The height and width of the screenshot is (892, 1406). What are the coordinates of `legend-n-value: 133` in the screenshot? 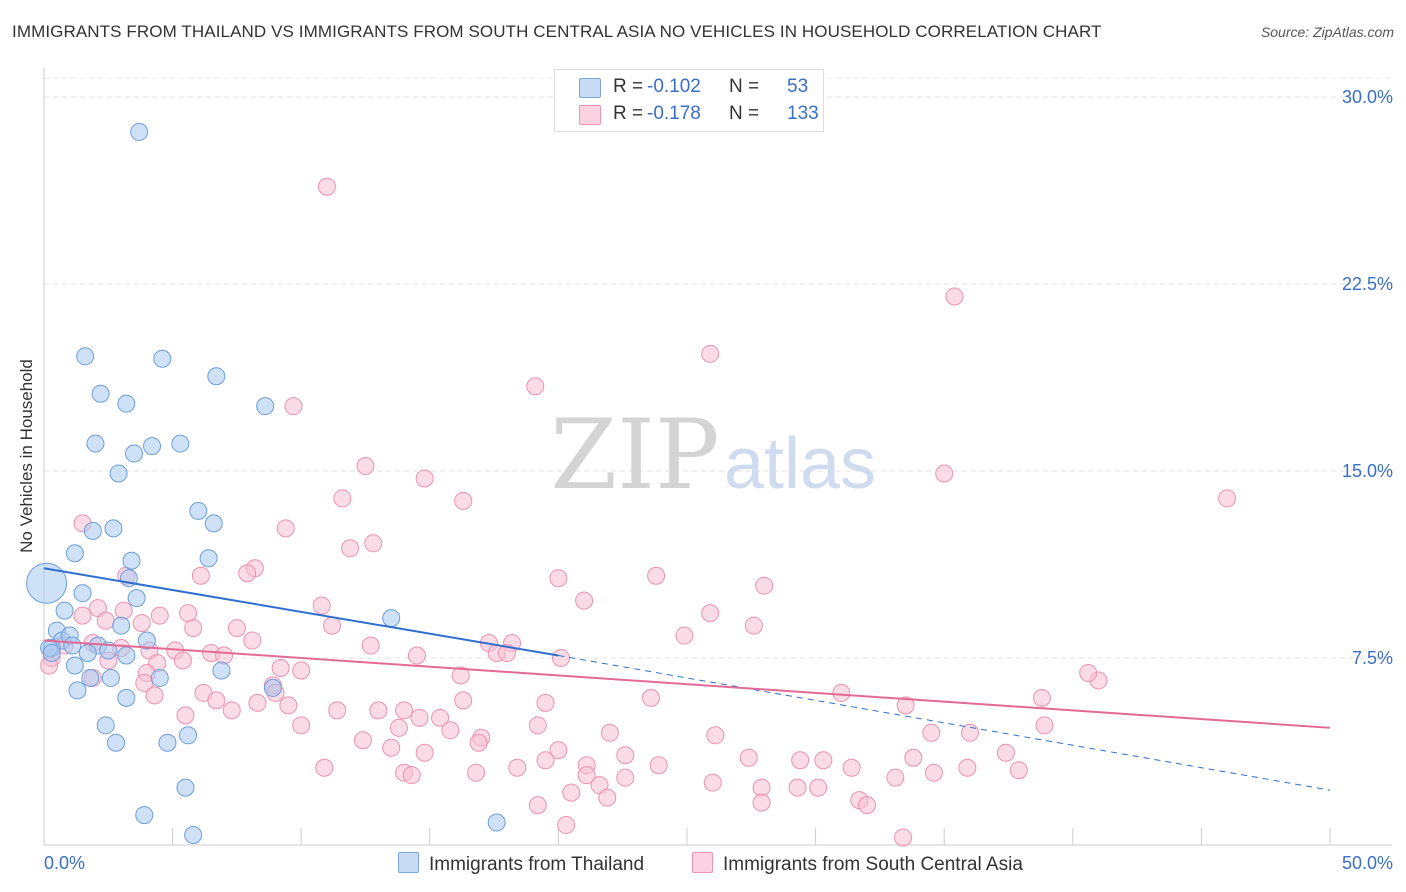 It's located at (803, 113).